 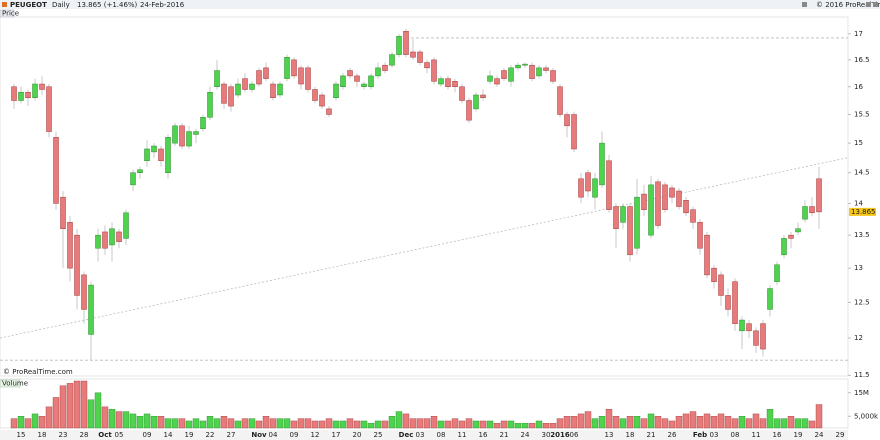 I want to click on x-tick-label: Oct, so click(x=105, y=435).